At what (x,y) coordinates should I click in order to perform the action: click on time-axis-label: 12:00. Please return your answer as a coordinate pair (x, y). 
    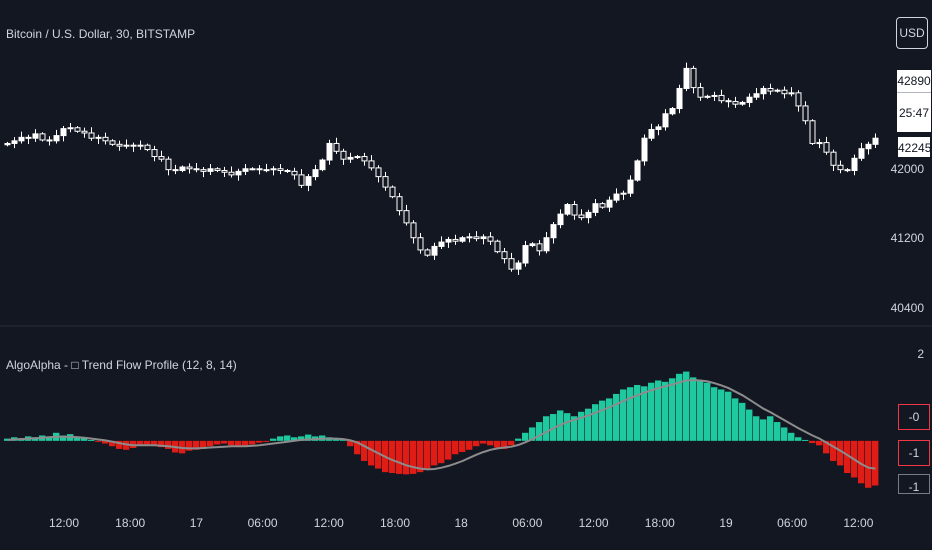
    Looking at the image, I should click on (858, 523).